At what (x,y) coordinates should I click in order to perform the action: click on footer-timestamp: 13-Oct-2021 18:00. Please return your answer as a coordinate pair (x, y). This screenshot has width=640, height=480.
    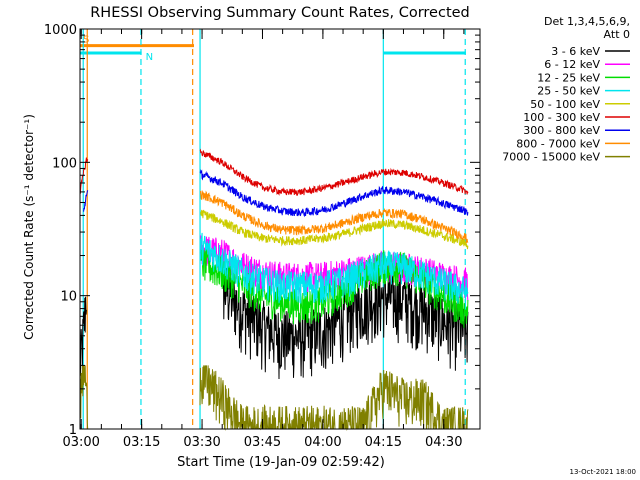
    Looking at the image, I should click on (603, 472).